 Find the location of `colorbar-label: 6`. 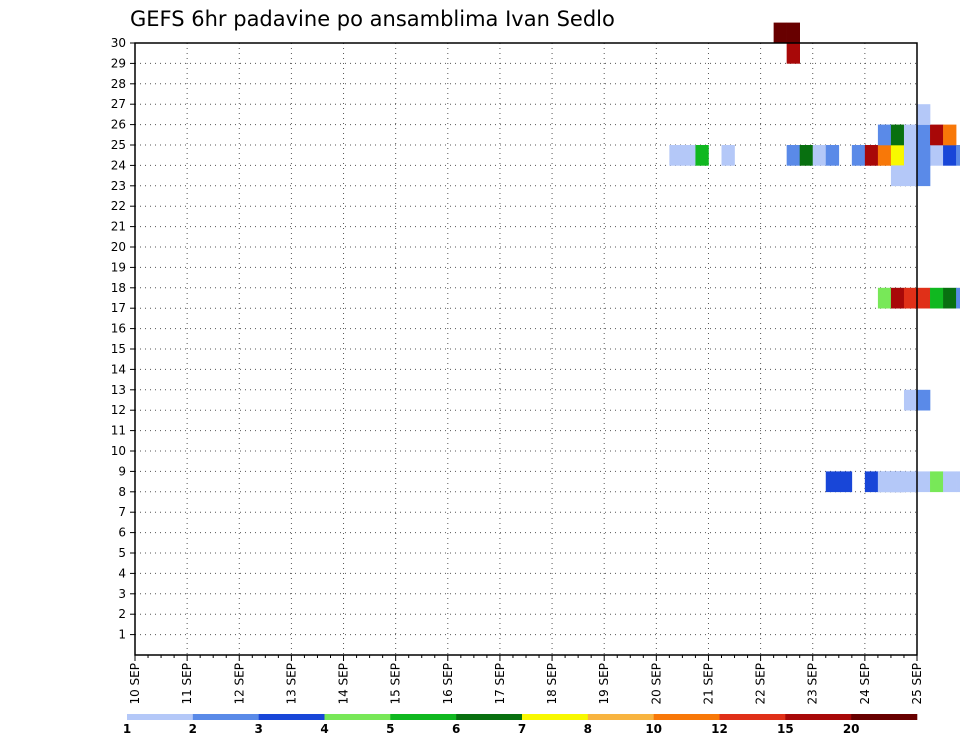

colorbar-label: 6 is located at coordinates (456, 729).